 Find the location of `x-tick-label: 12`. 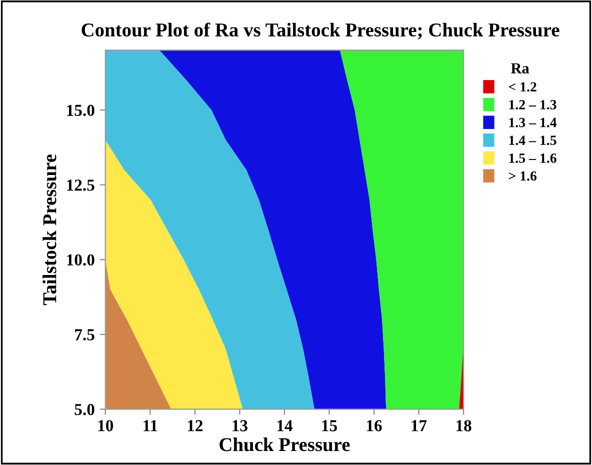

x-tick-label: 12 is located at coordinates (195, 426).